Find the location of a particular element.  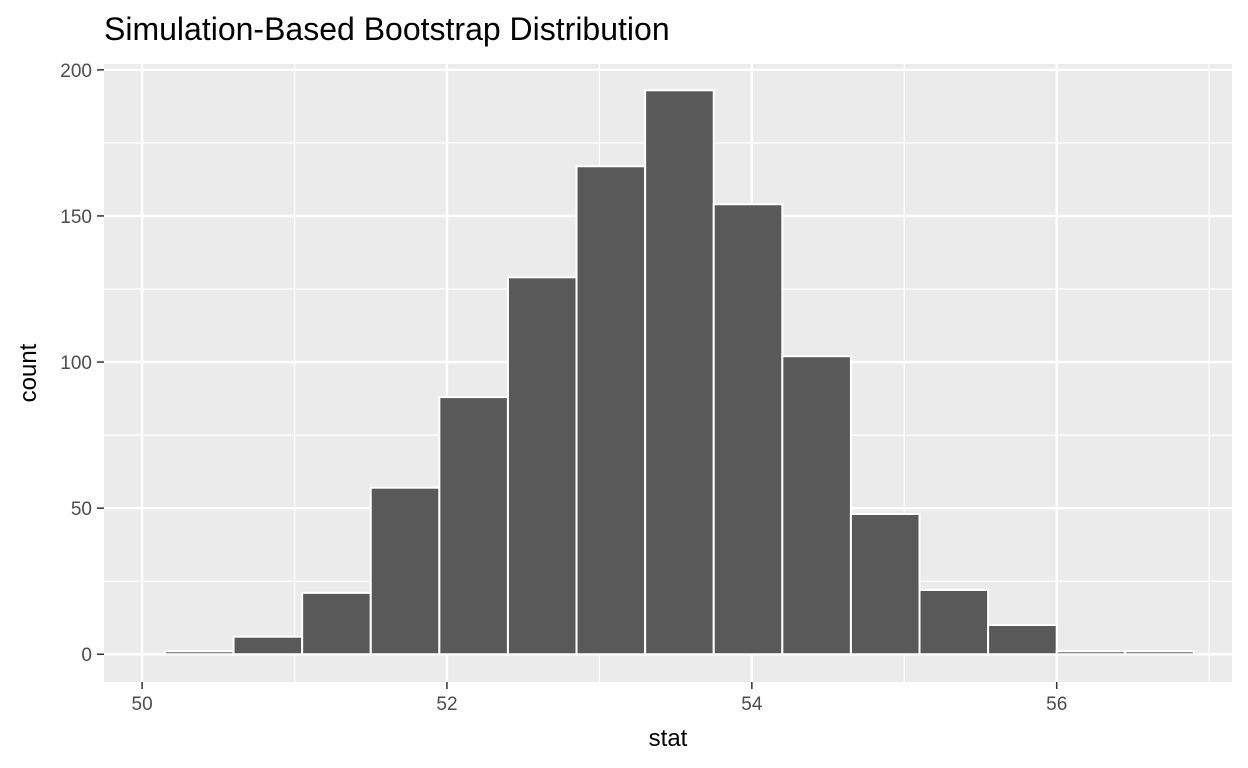

y-tick-label: 50 is located at coordinates (81, 509).